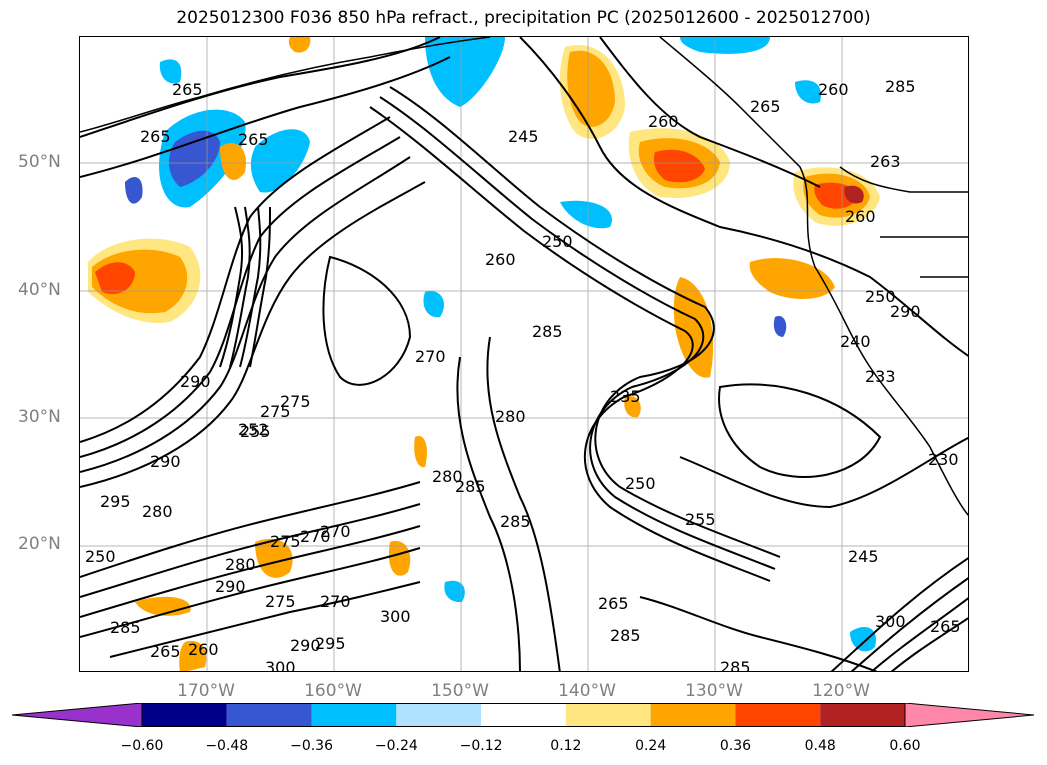 This screenshot has width=1047, height=765. I want to click on lat-label-50n: 50°N, so click(39, 162).